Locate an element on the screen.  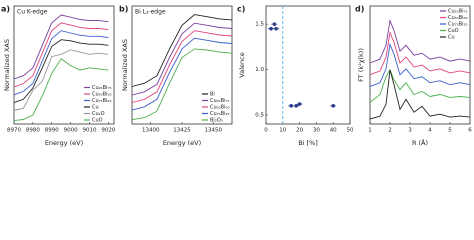
y-axis-label: FT (k²χ(k)) is located at coordinates (361, 65).